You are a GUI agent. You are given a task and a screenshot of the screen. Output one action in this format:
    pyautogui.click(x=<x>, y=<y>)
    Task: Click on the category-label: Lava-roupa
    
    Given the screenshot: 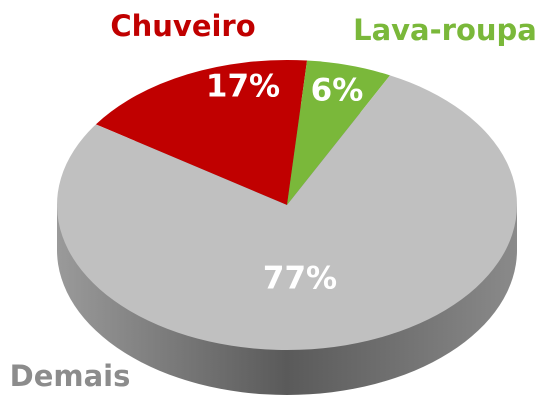 What is the action you would take?
    pyautogui.click(x=445, y=30)
    